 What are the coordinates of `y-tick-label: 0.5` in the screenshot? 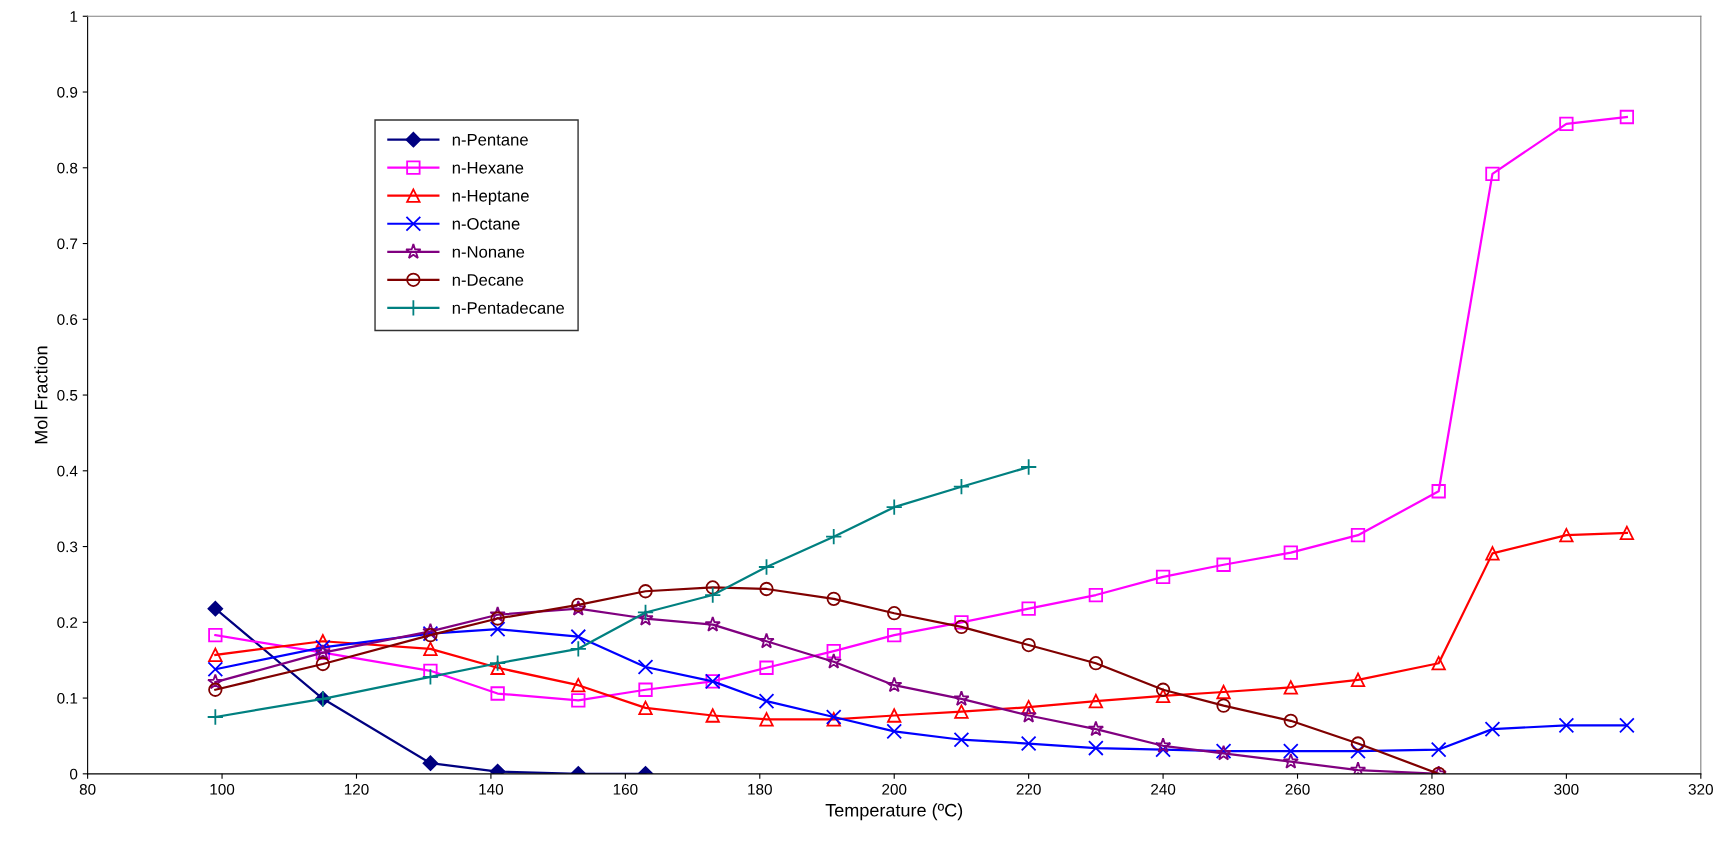 It's located at (67, 395).